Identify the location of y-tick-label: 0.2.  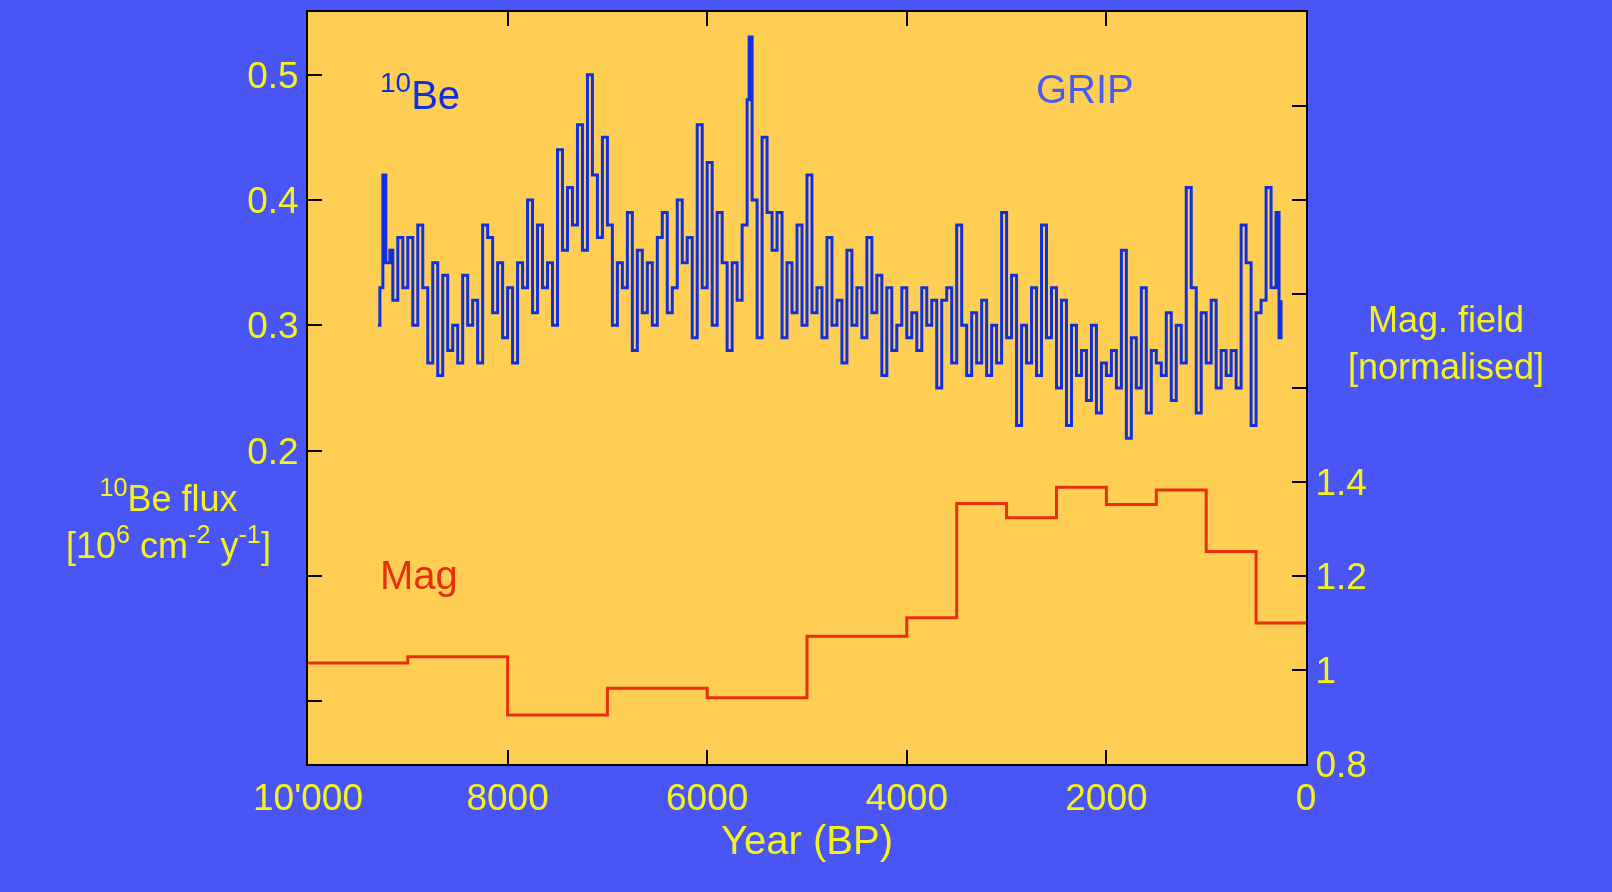
(273, 451).